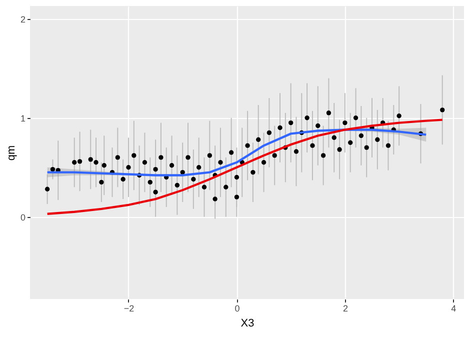 The image size is (474, 338). I want to click on y-tick-label: 2, so click(23, 19).